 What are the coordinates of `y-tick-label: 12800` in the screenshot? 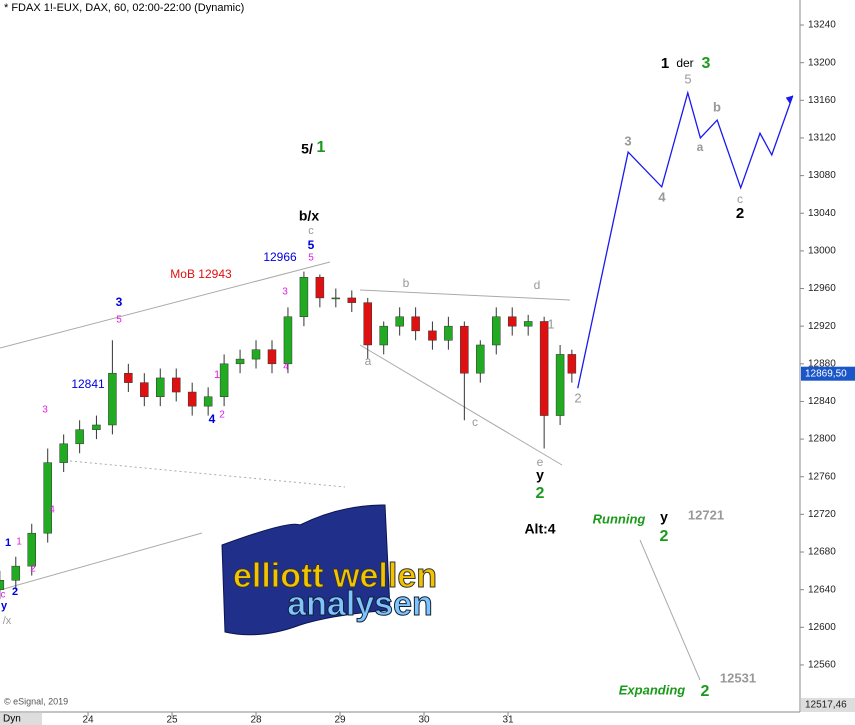 It's located at (822, 439).